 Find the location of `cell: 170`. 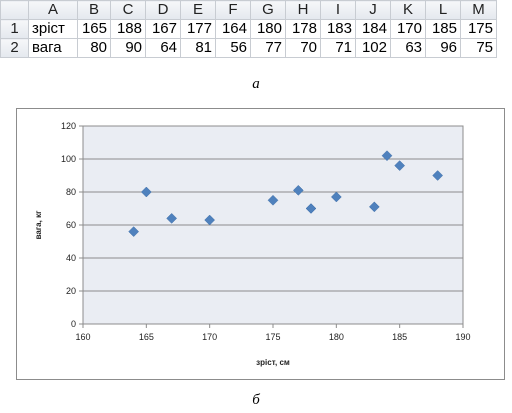

cell: 170 is located at coordinates (408, 29).